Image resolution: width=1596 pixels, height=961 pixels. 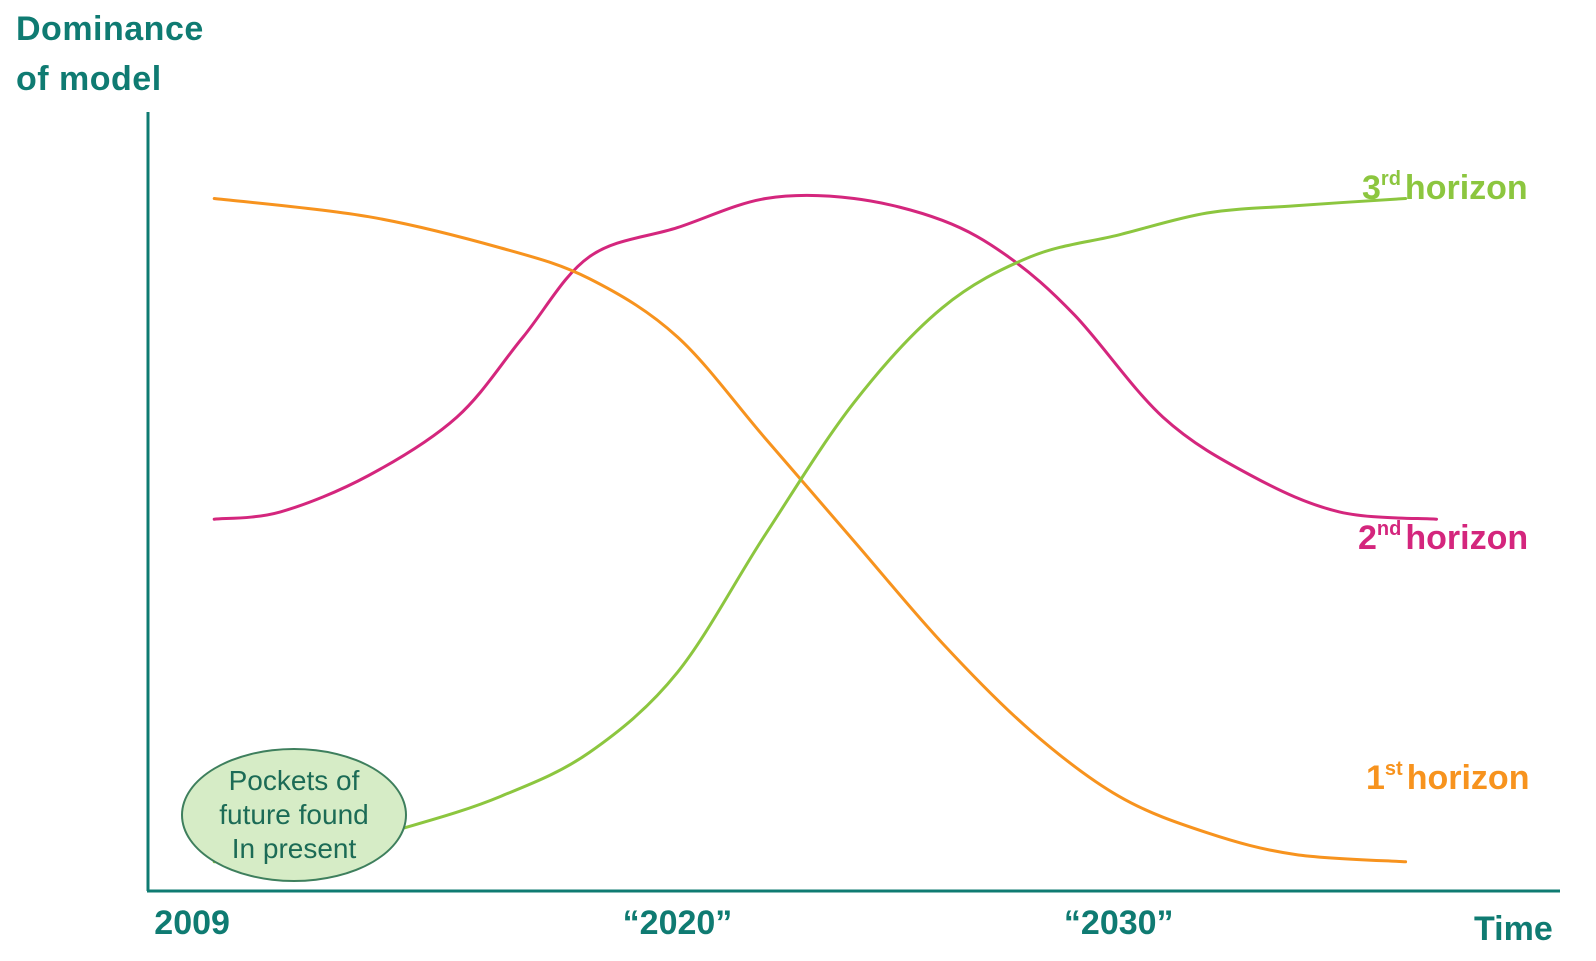 I want to click on pockets-of-future-annotation: Pockets of future found In present, so click(x=294, y=815).